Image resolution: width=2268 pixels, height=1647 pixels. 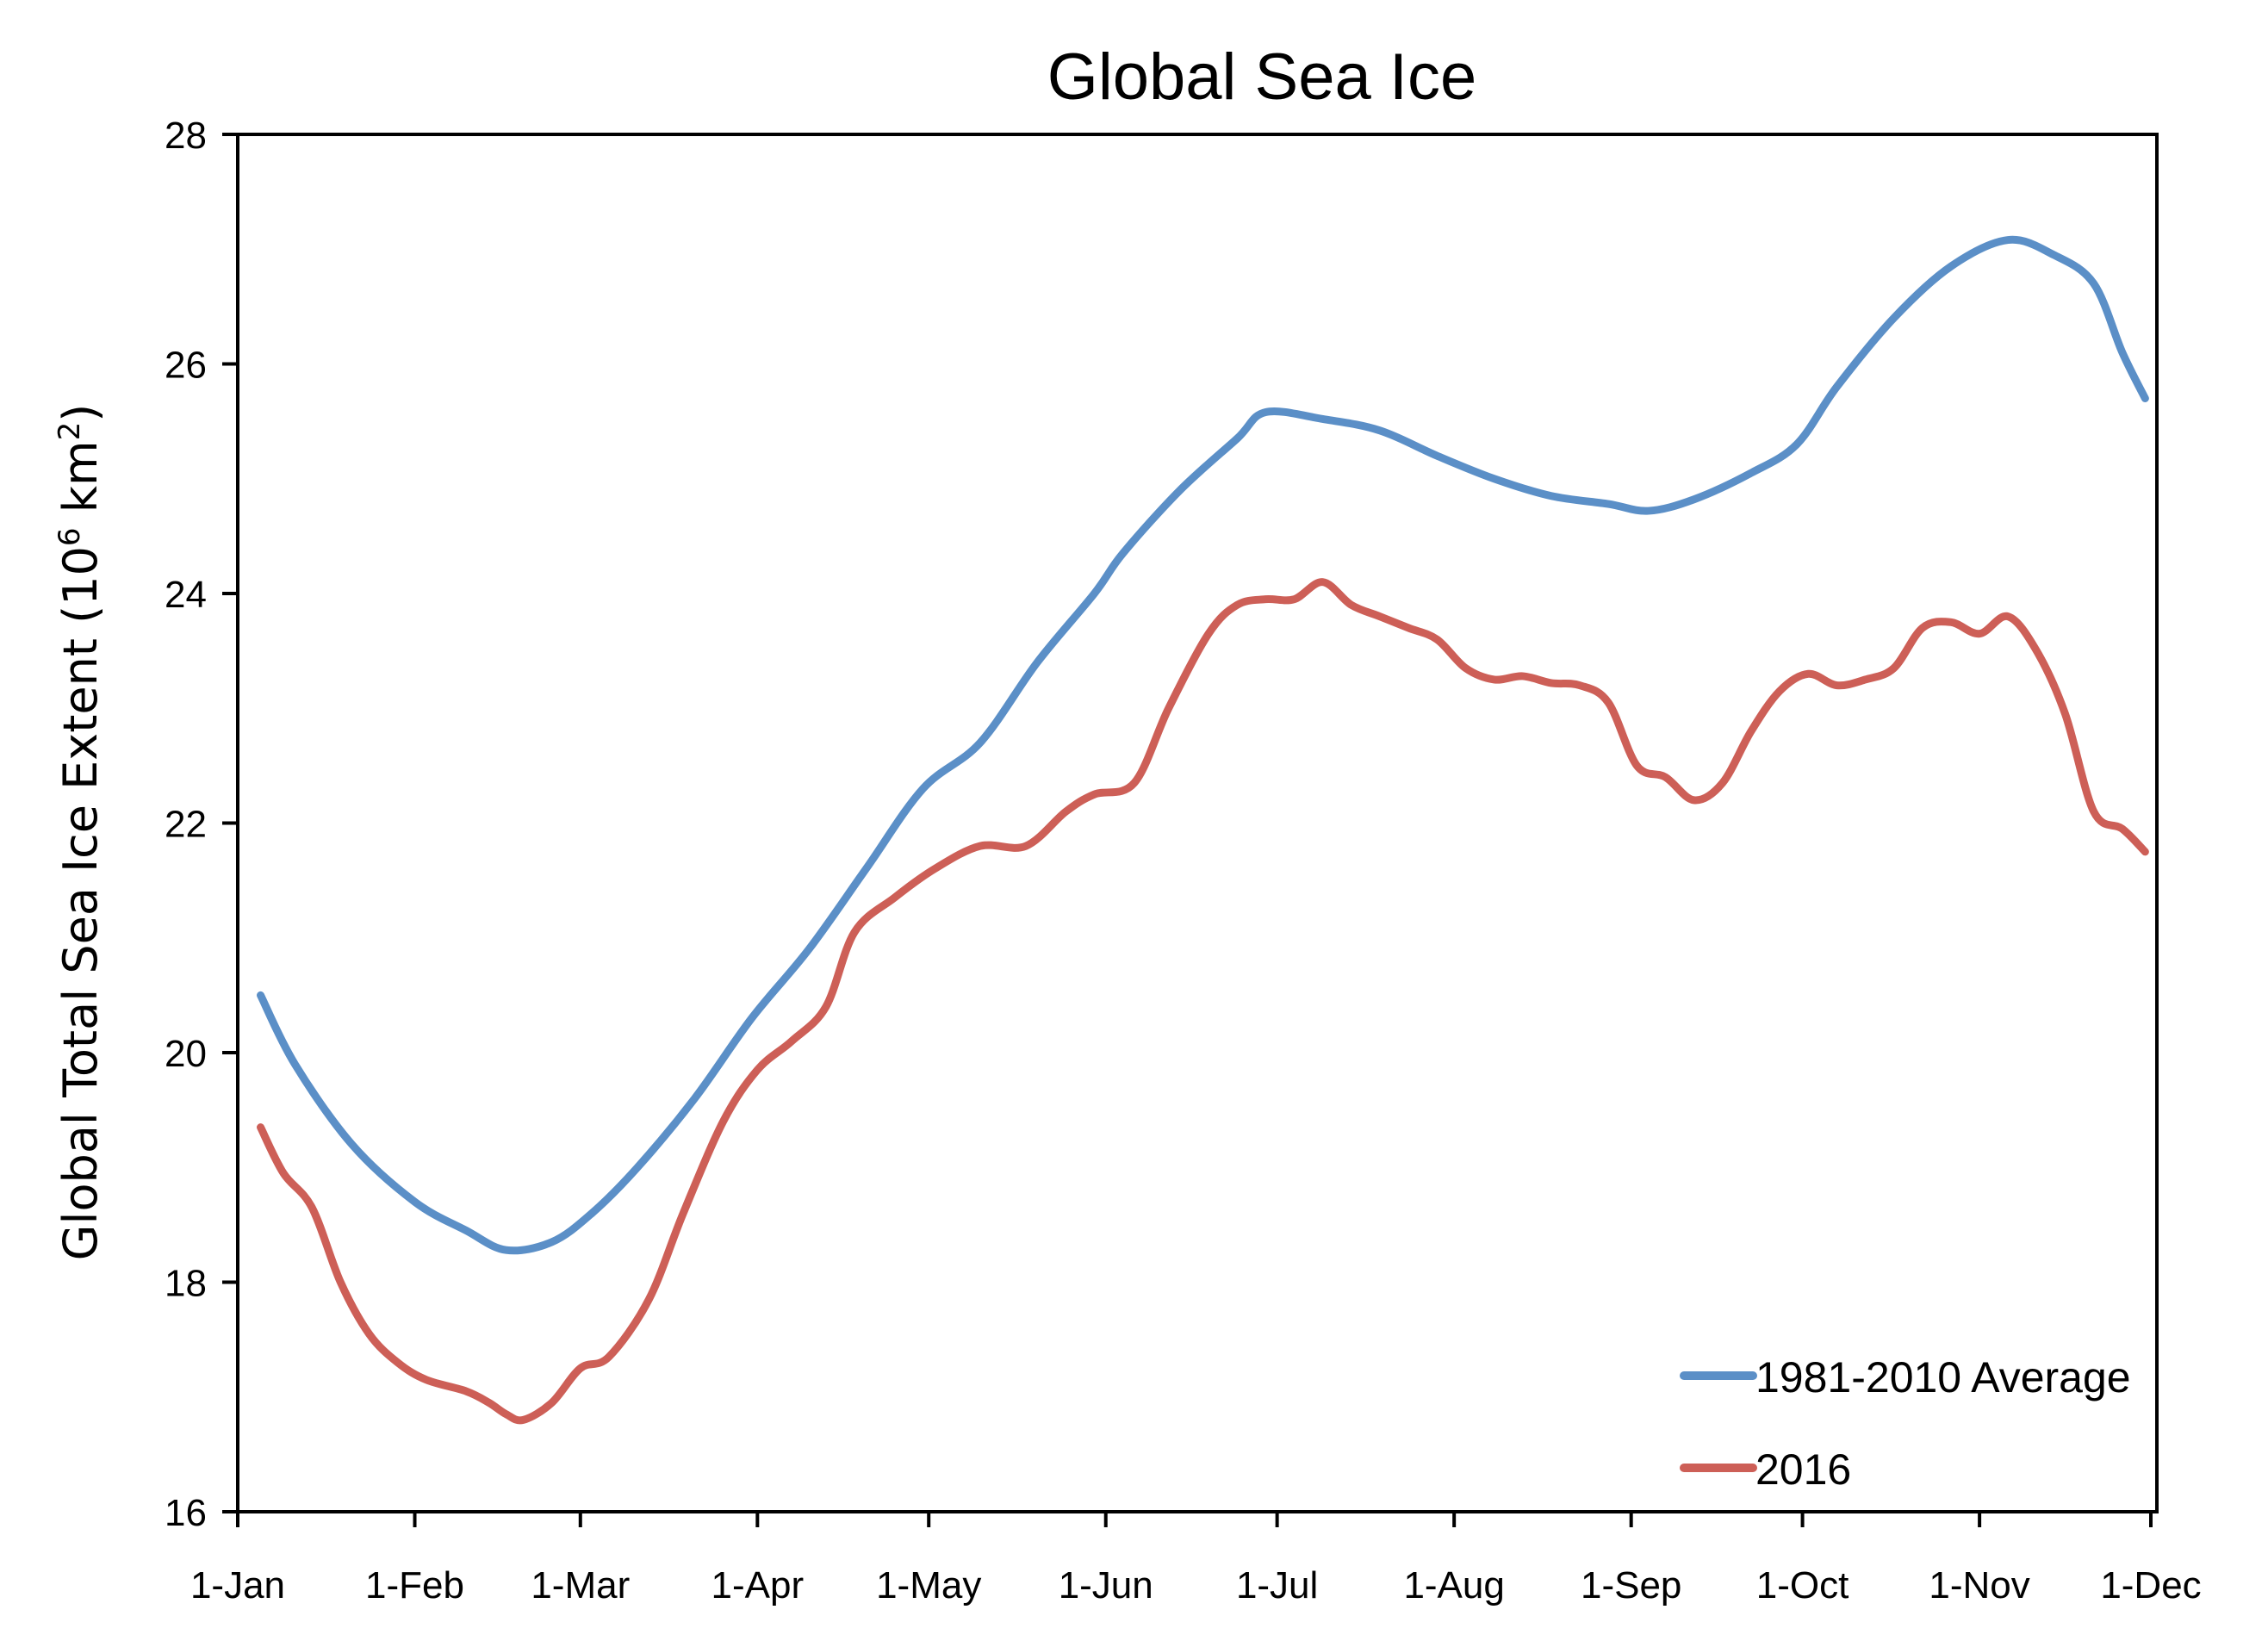 What do you see at coordinates (1262, 77) in the screenshot?
I see `chart-title: Global Sea Ice` at bounding box center [1262, 77].